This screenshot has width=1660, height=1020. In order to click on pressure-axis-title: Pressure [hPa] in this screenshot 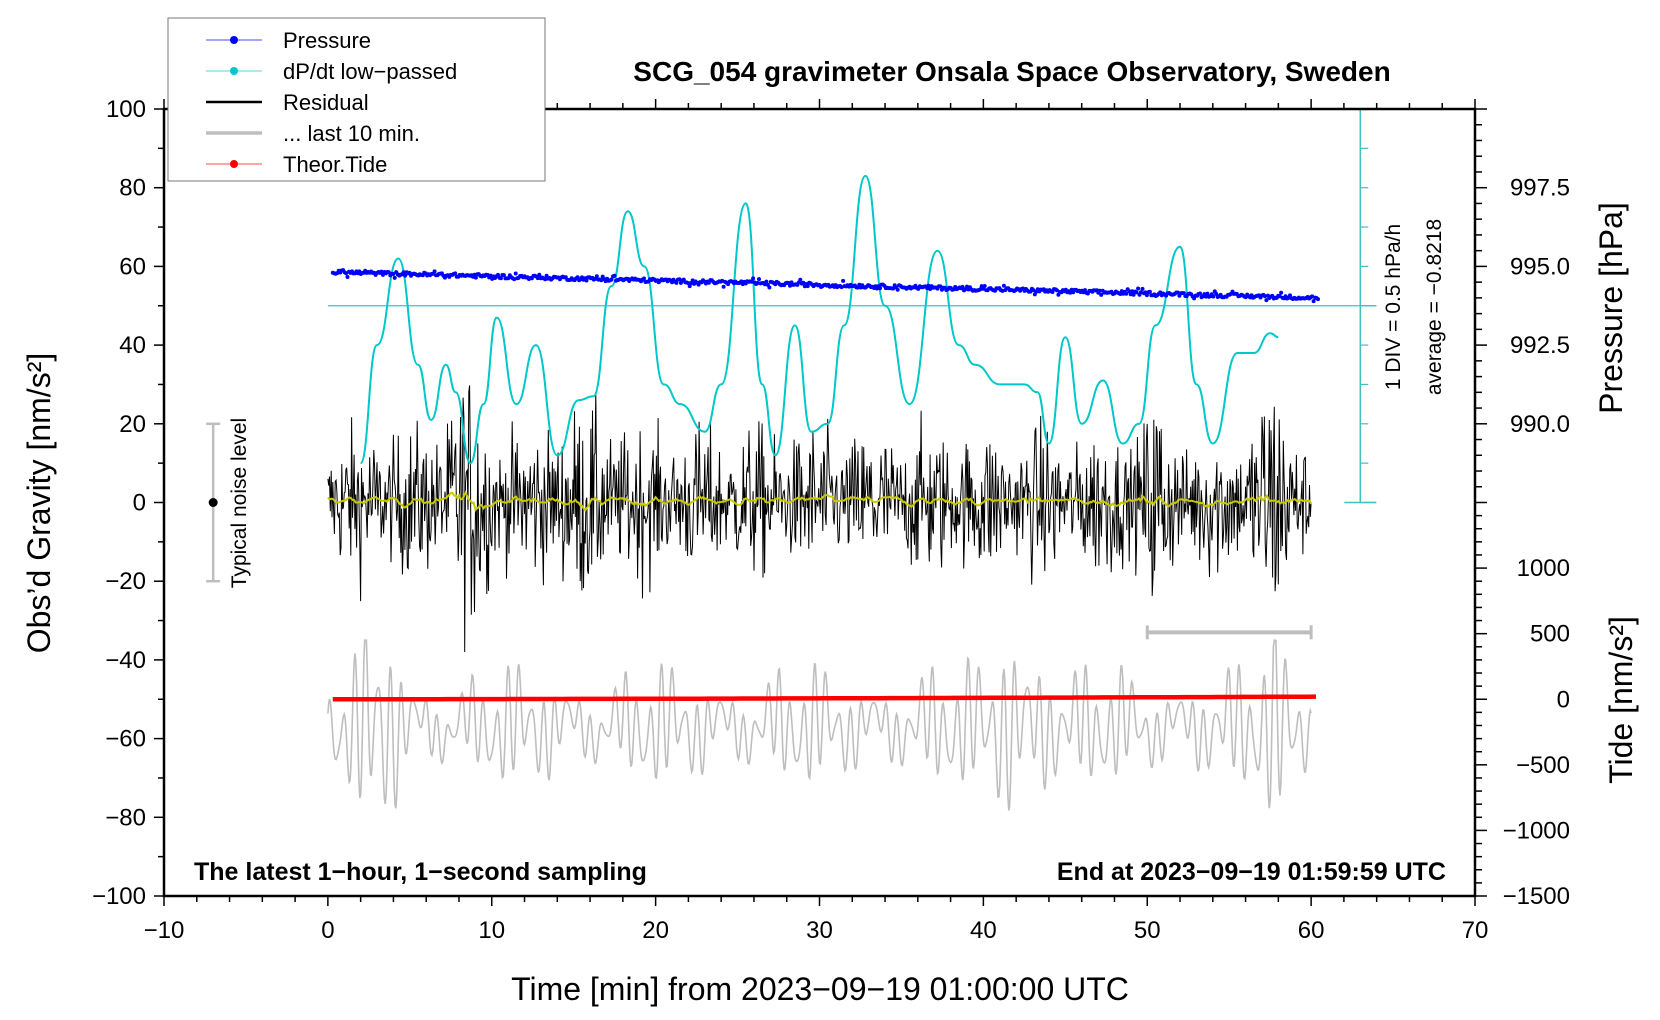, I will do `click(1611, 308)`.